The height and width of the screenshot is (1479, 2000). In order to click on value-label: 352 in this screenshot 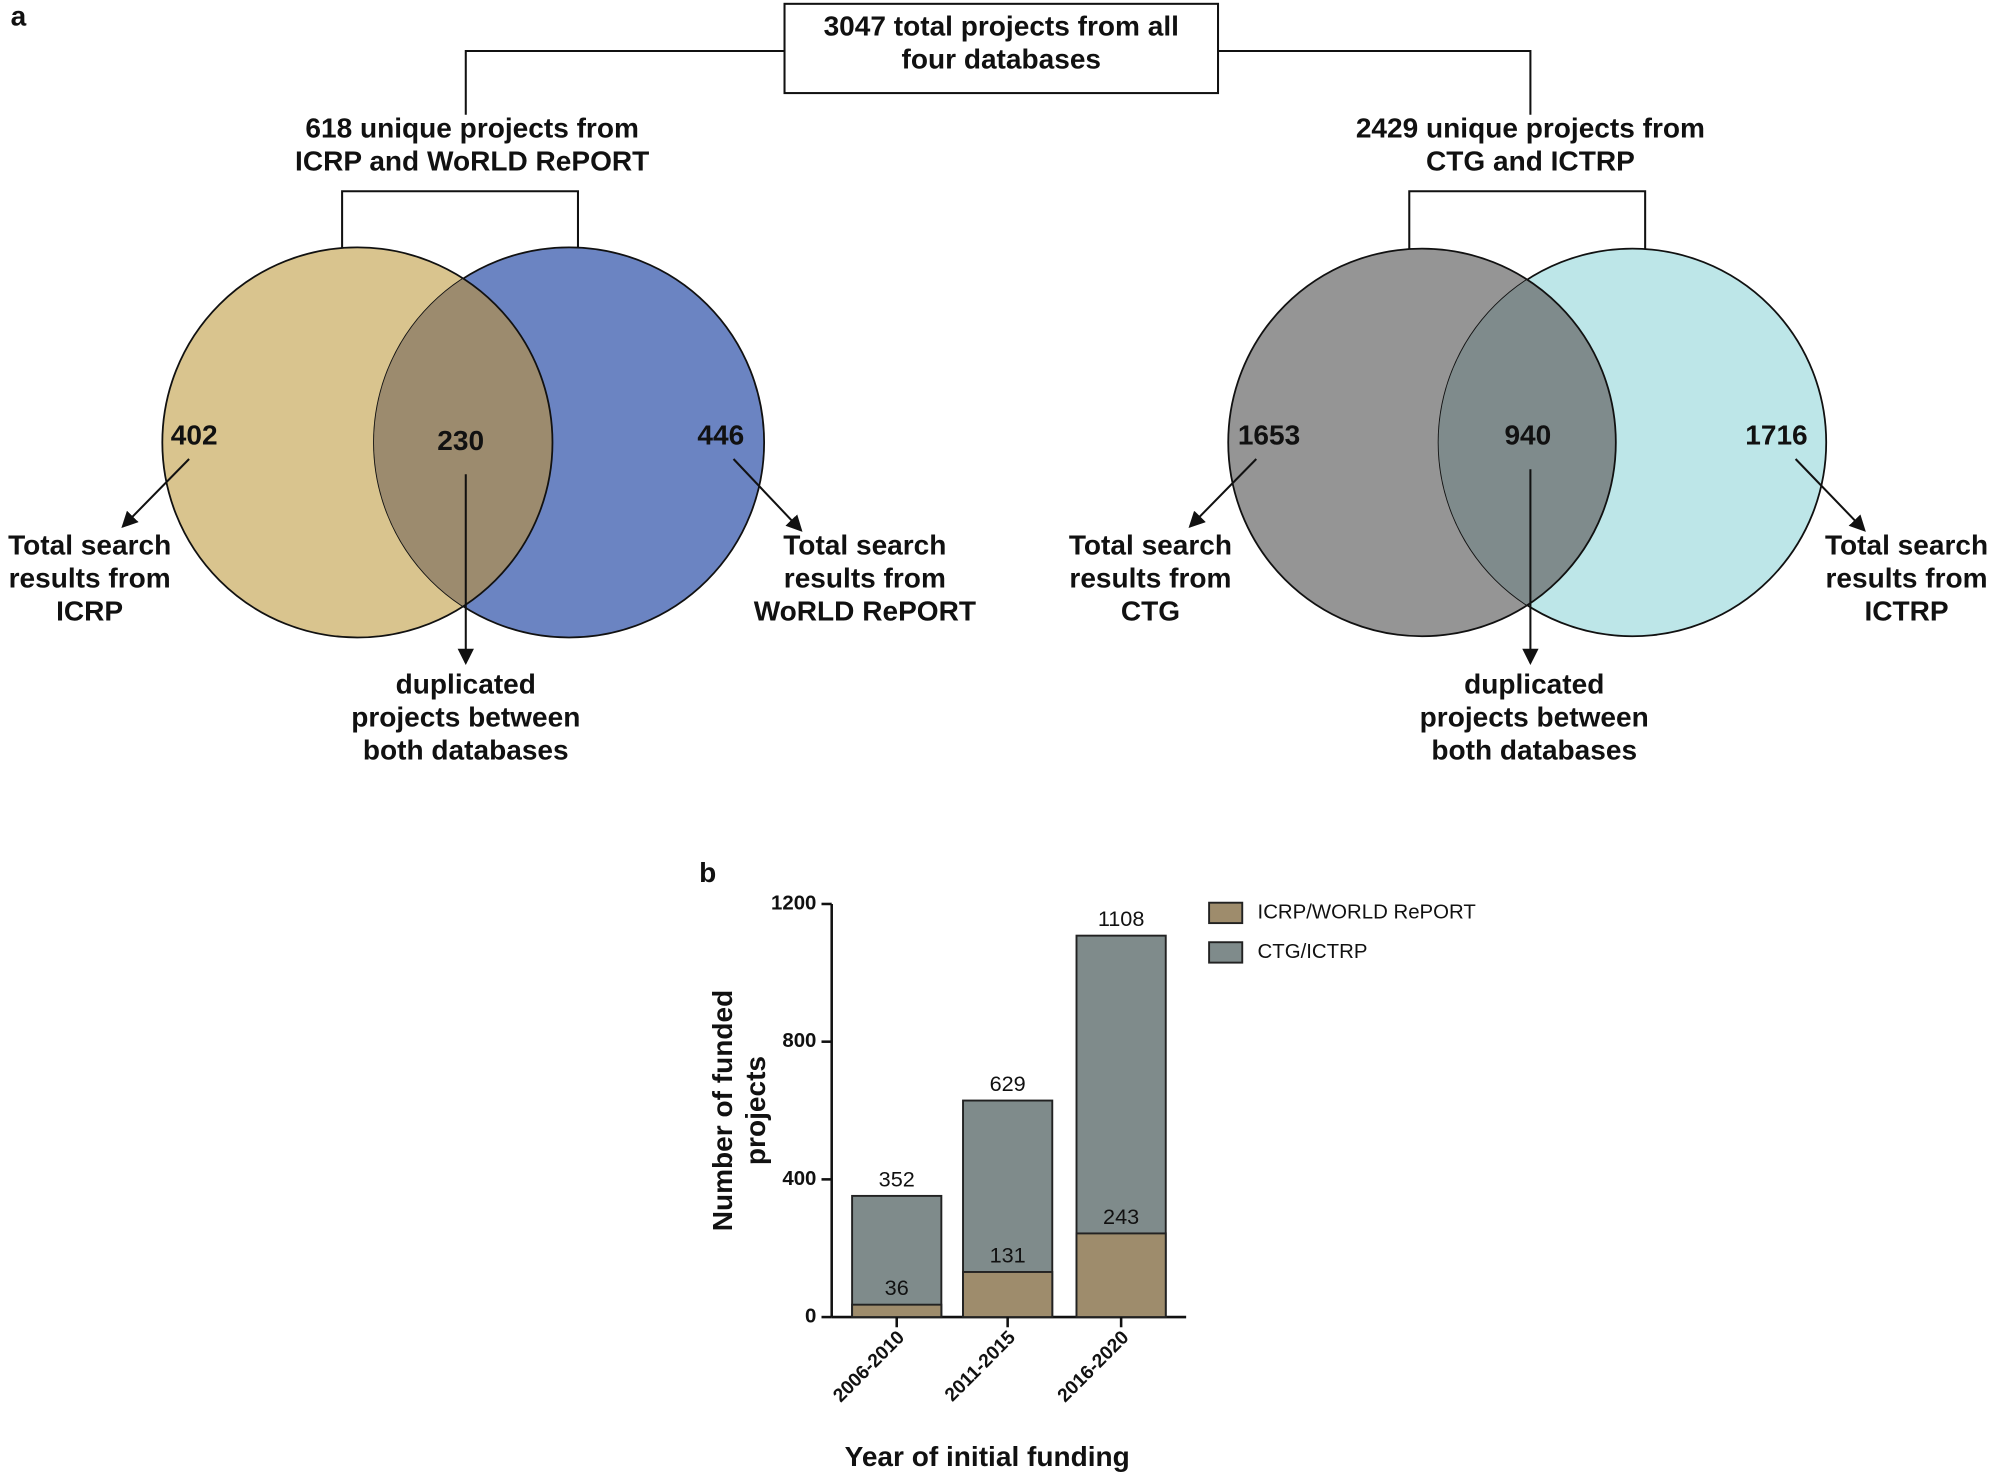, I will do `click(897, 1178)`.